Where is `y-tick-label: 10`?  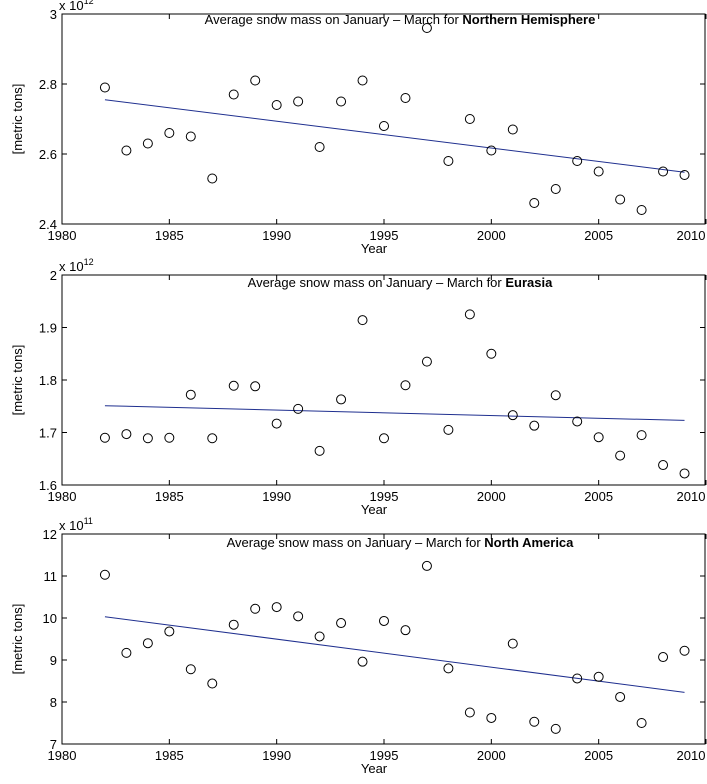
y-tick-label: 10 is located at coordinates (50, 618).